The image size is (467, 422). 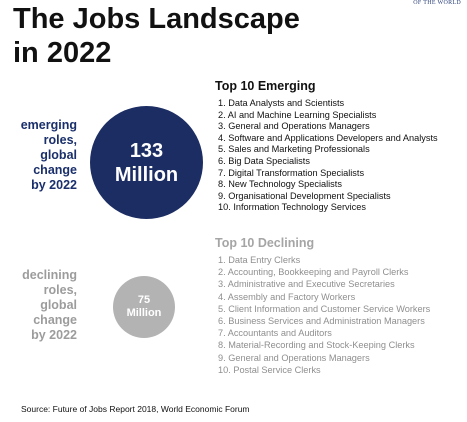 What do you see at coordinates (292, 207) in the screenshot?
I see `emerging-list-item: 10. Information Technology Services` at bounding box center [292, 207].